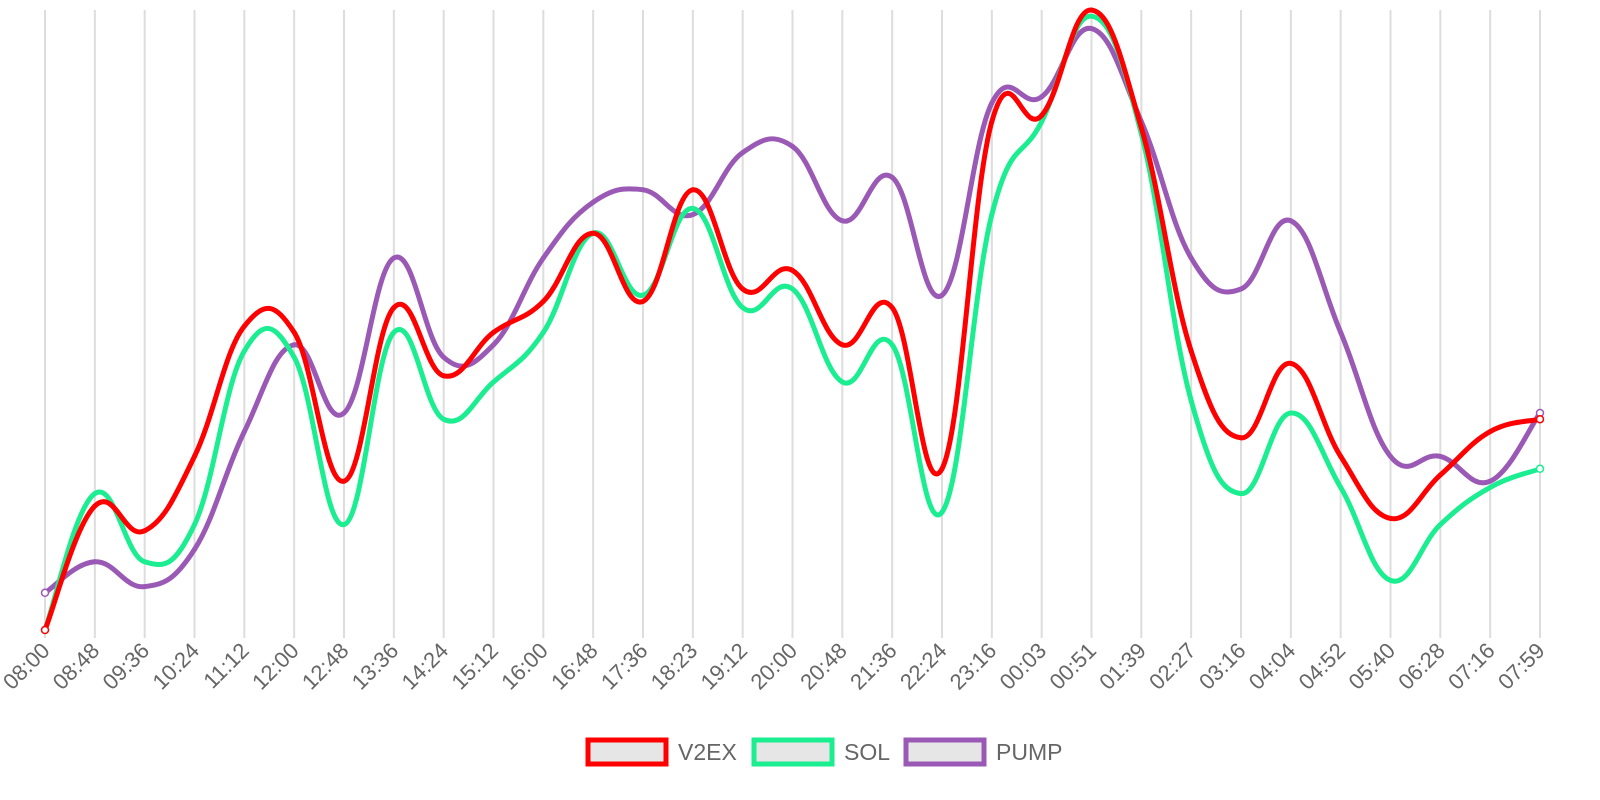  Describe the element at coordinates (982, 752) in the screenshot. I see `legend-item-pump: PUMP` at that location.